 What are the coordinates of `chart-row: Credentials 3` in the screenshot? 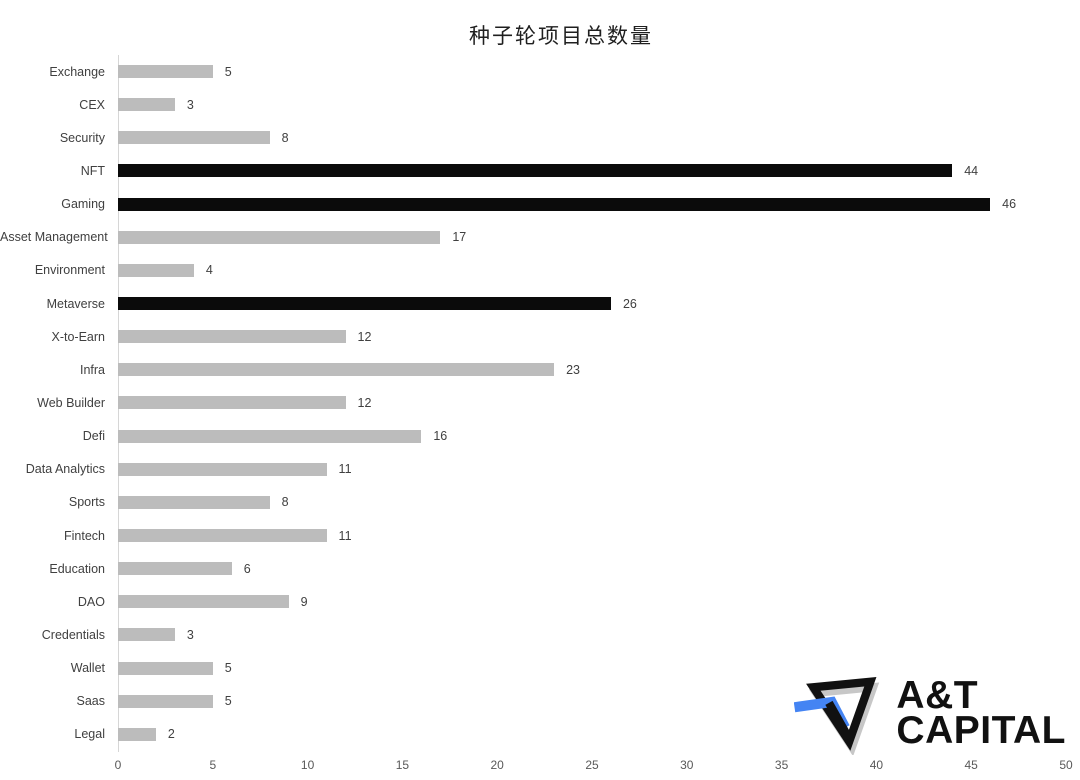 It's located at (540, 634).